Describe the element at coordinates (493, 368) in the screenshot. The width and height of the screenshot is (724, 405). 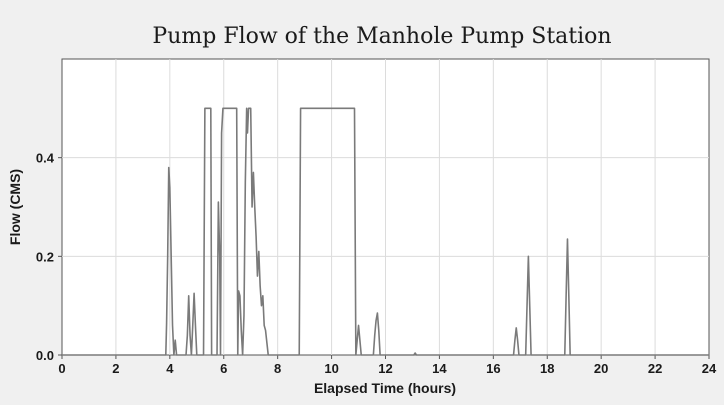
I see `x-tick-label: 16` at that location.